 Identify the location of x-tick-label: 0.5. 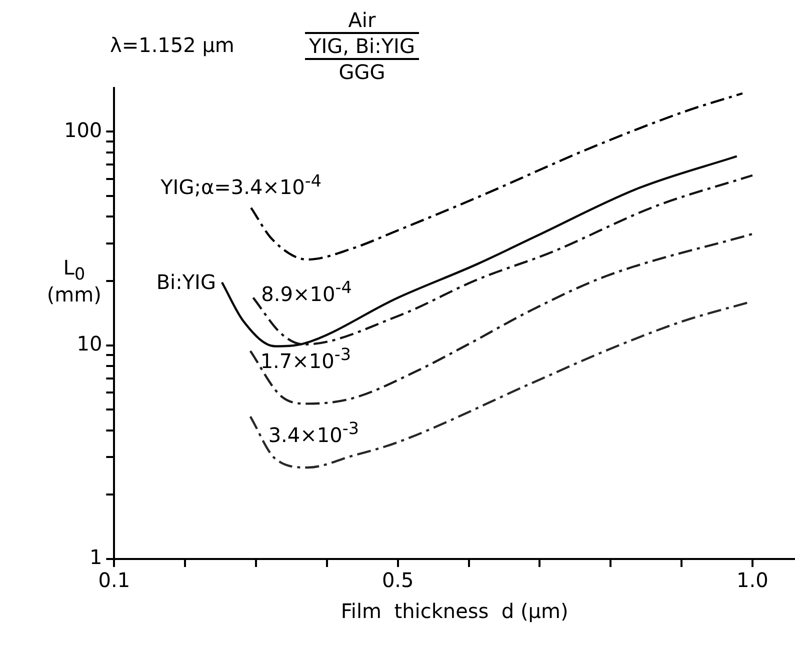
(398, 580).